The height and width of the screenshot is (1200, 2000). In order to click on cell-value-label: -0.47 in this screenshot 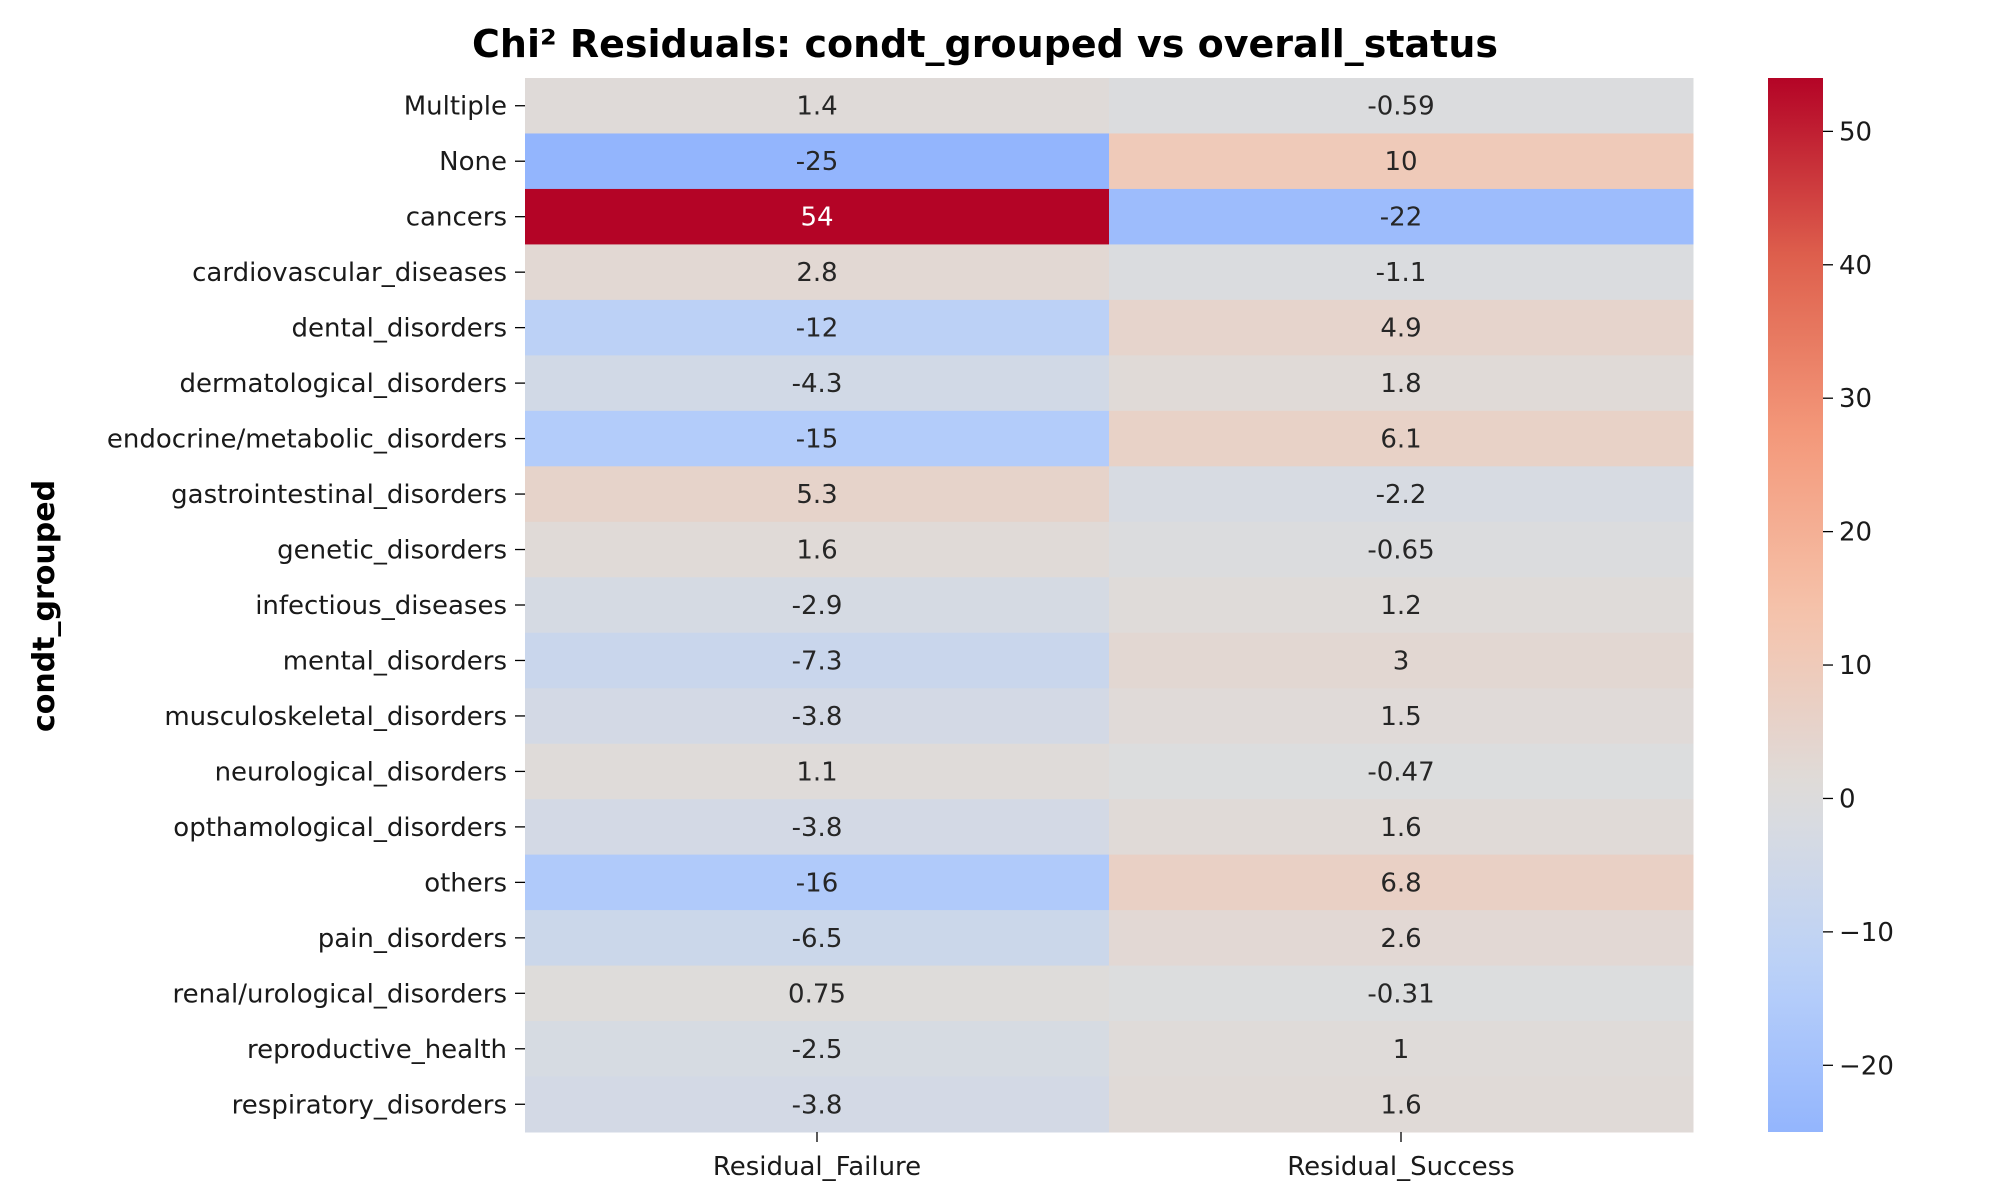, I will do `click(1400, 772)`.